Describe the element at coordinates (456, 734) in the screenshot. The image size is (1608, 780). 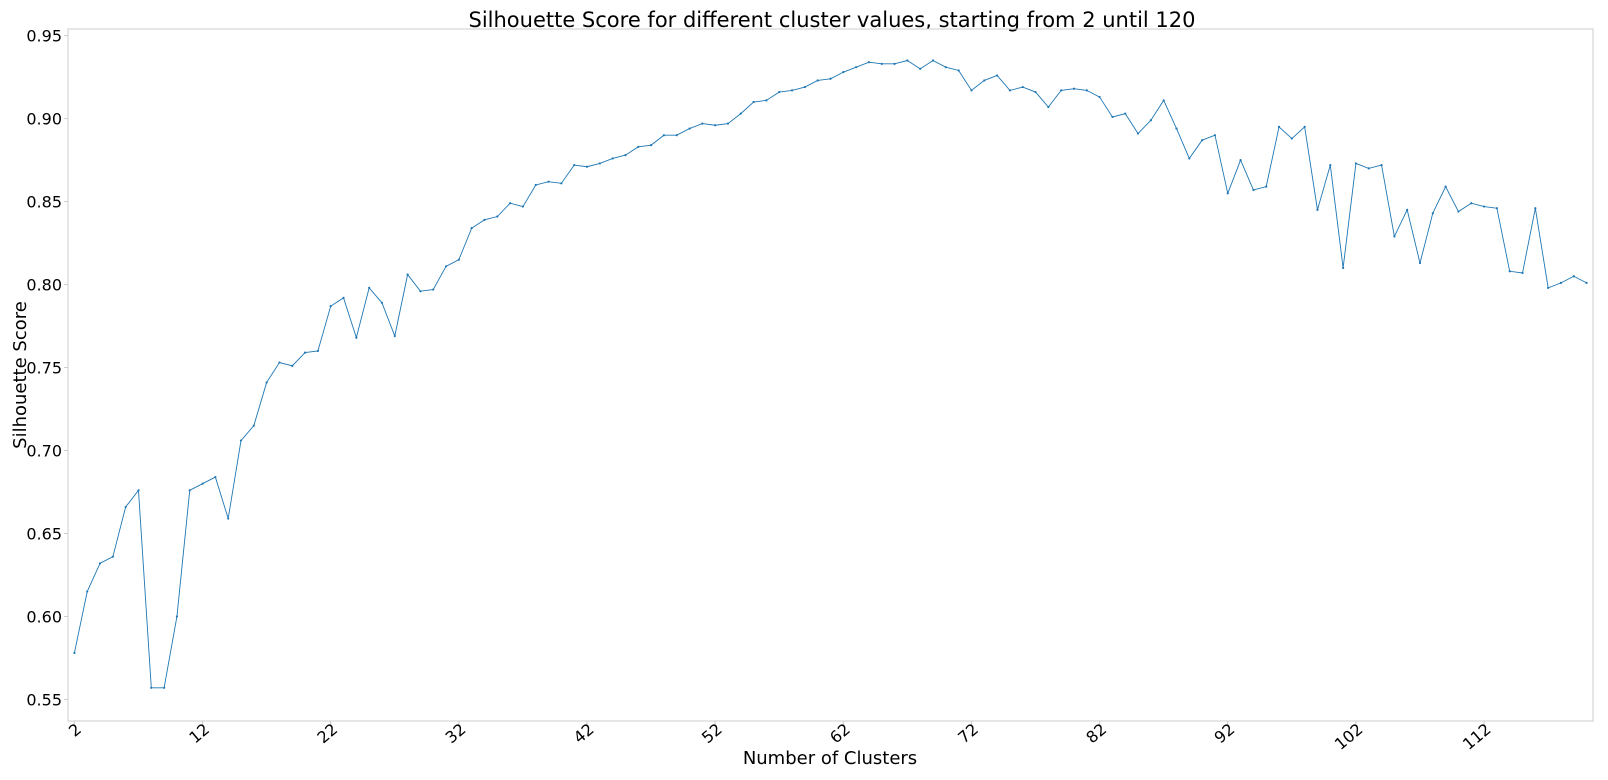
I see `x-tick-label: 32` at that location.